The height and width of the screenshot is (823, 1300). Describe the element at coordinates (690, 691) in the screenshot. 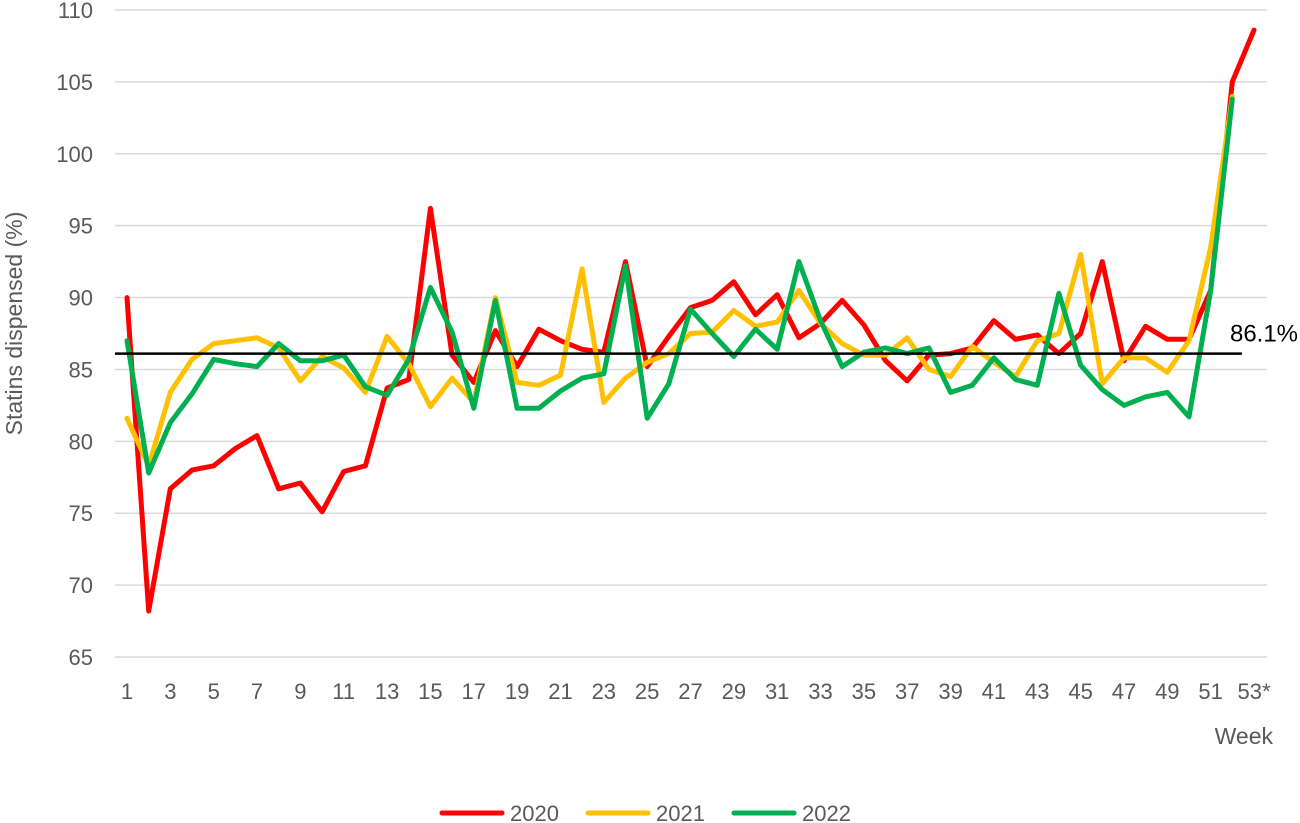

I see `x-tick-label: 27` at that location.